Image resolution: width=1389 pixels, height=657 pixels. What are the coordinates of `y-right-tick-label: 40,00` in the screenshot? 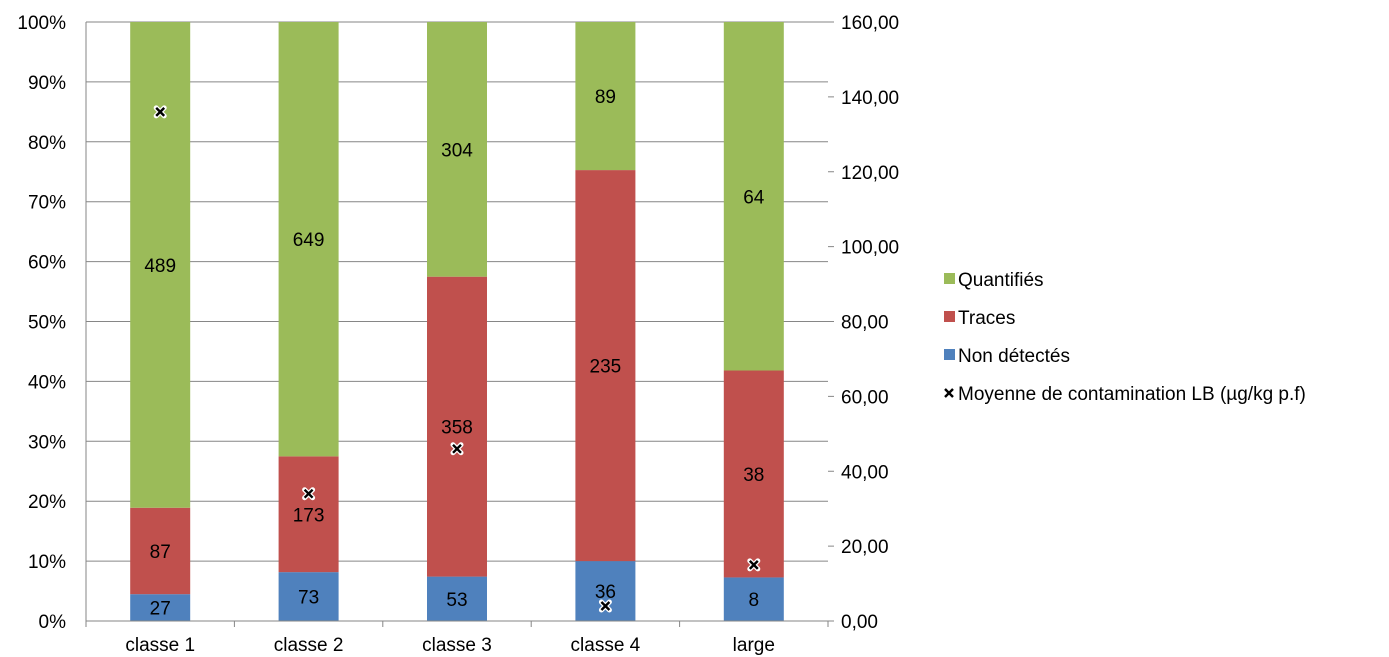 It's located at (865, 472).